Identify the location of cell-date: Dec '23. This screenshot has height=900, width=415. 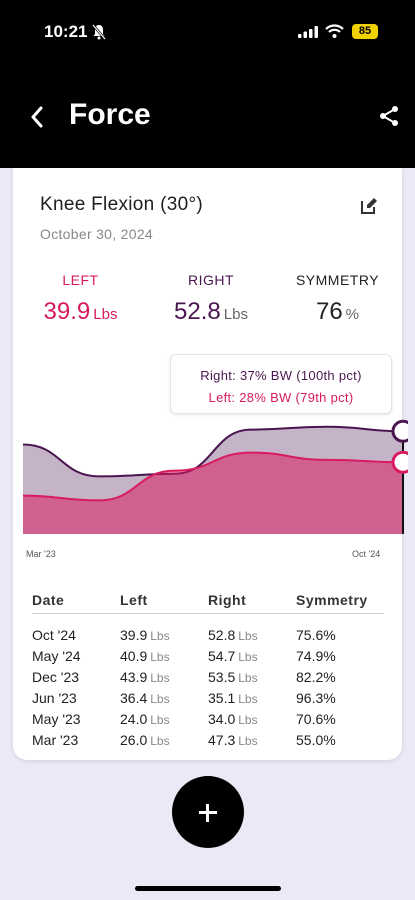
(56, 676).